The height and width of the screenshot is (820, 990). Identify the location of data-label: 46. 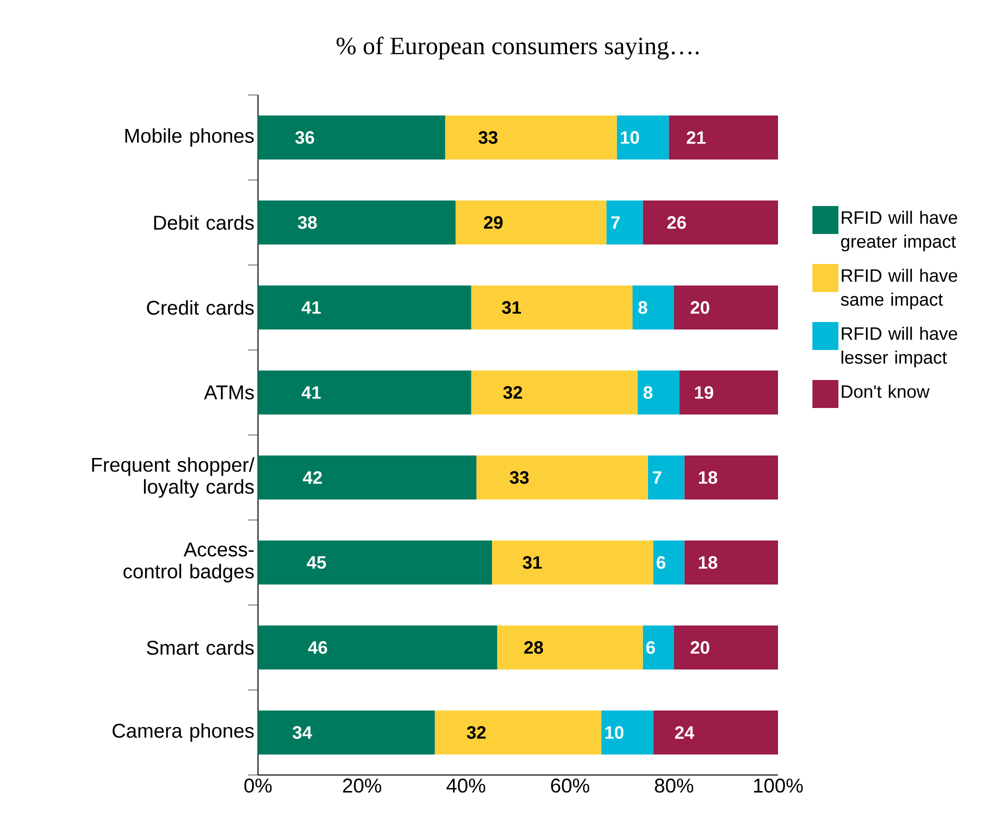
(318, 647).